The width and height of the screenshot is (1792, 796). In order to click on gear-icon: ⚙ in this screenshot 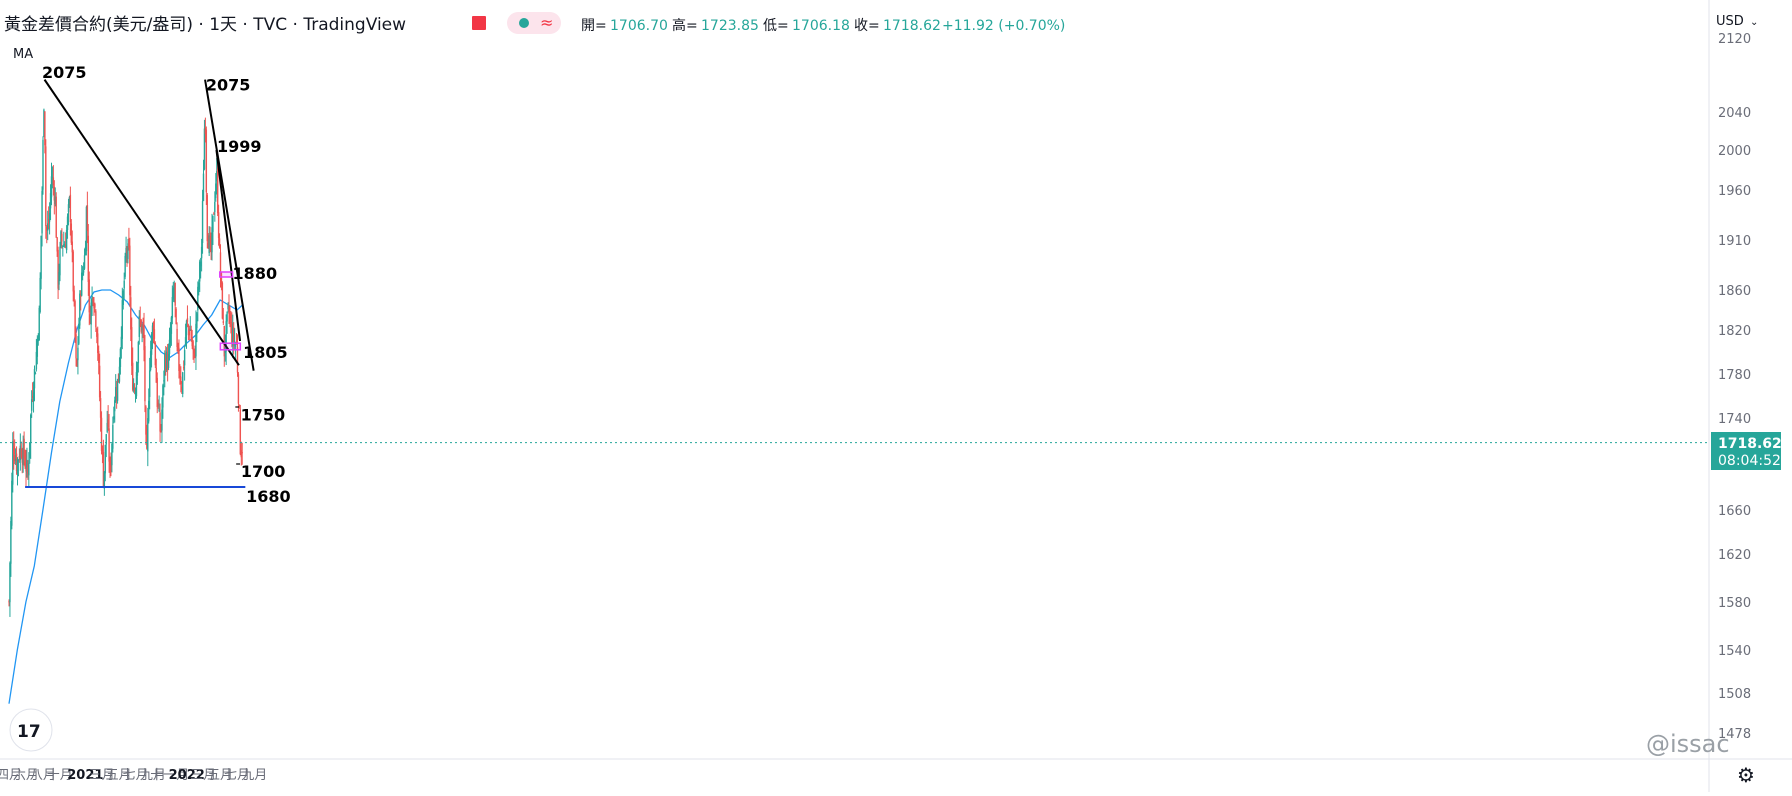, I will do `click(1746, 775)`.